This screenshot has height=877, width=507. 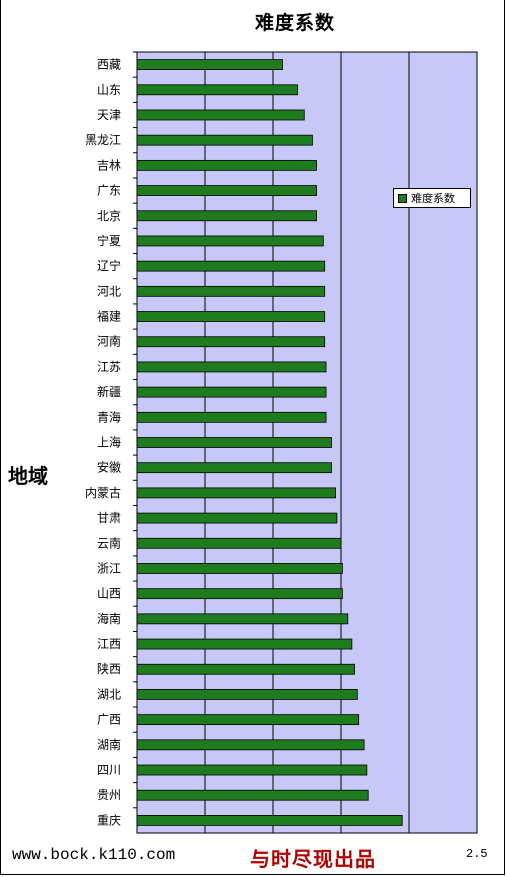 What do you see at coordinates (28, 476) in the screenshot?
I see `y-axis-label: 地域` at bounding box center [28, 476].